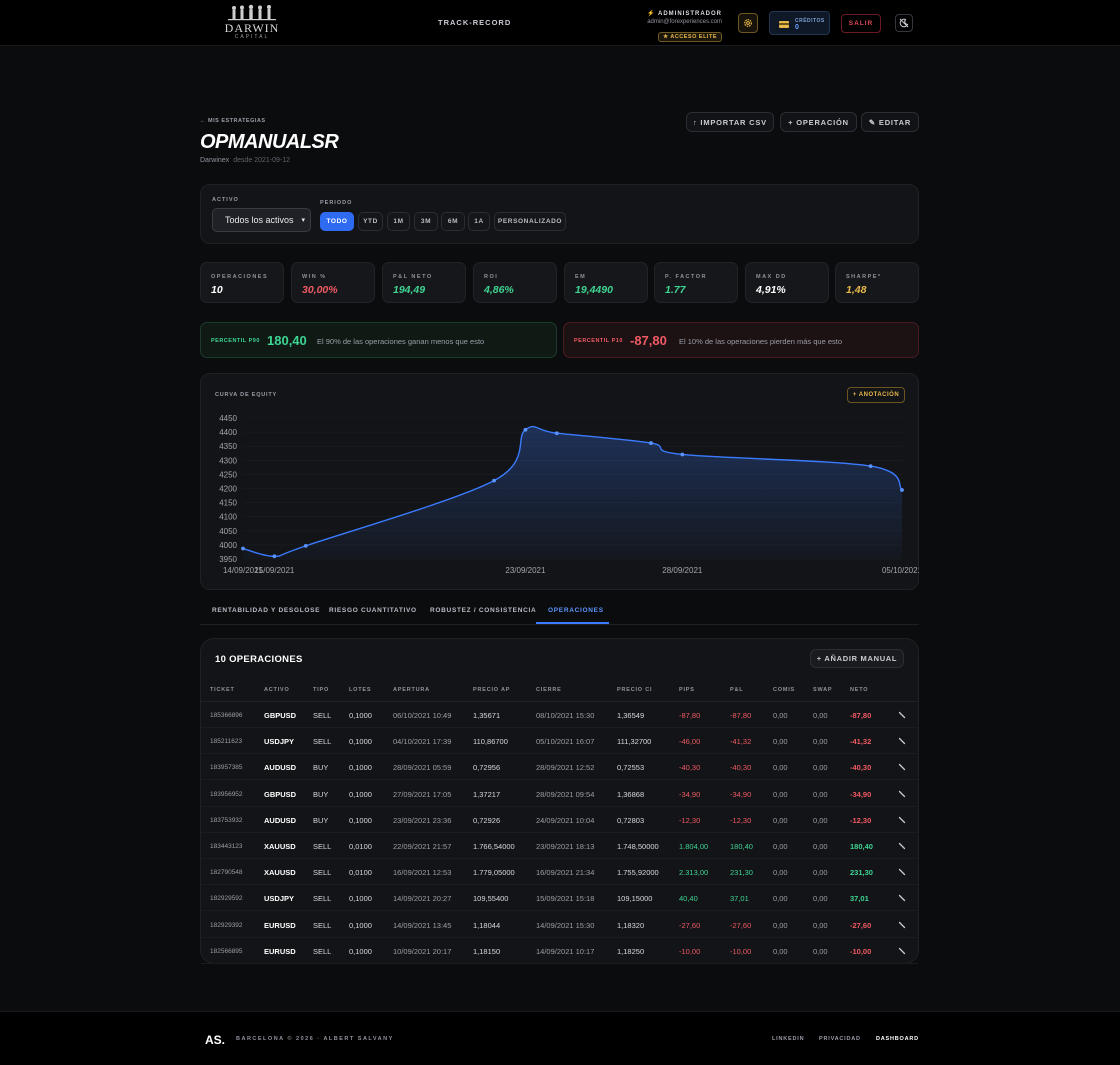 Image resolution: width=1120 pixels, height=1065 pixels. What do you see at coordinates (322, 873) in the screenshot?
I see `cell-tipo: SELL` at bounding box center [322, 873].